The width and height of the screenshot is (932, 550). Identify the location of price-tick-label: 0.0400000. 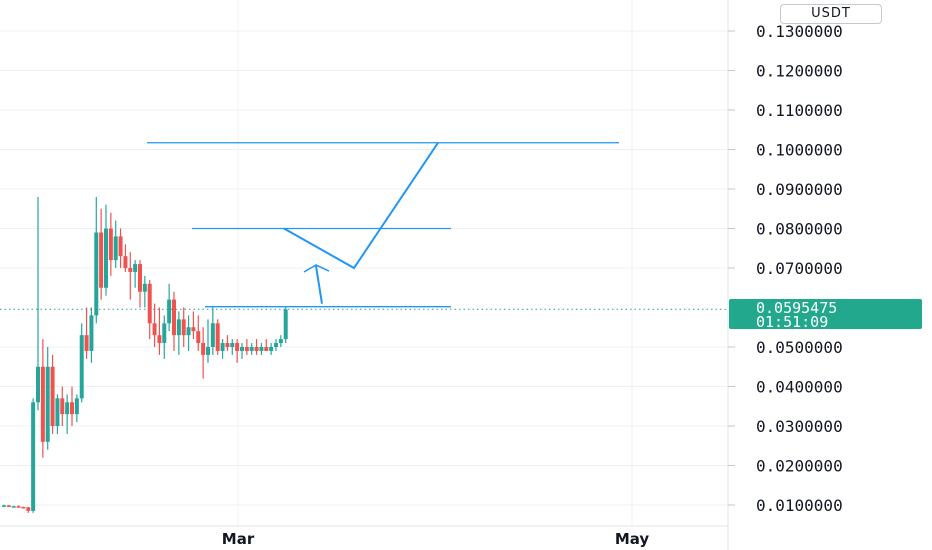
(799, 387).